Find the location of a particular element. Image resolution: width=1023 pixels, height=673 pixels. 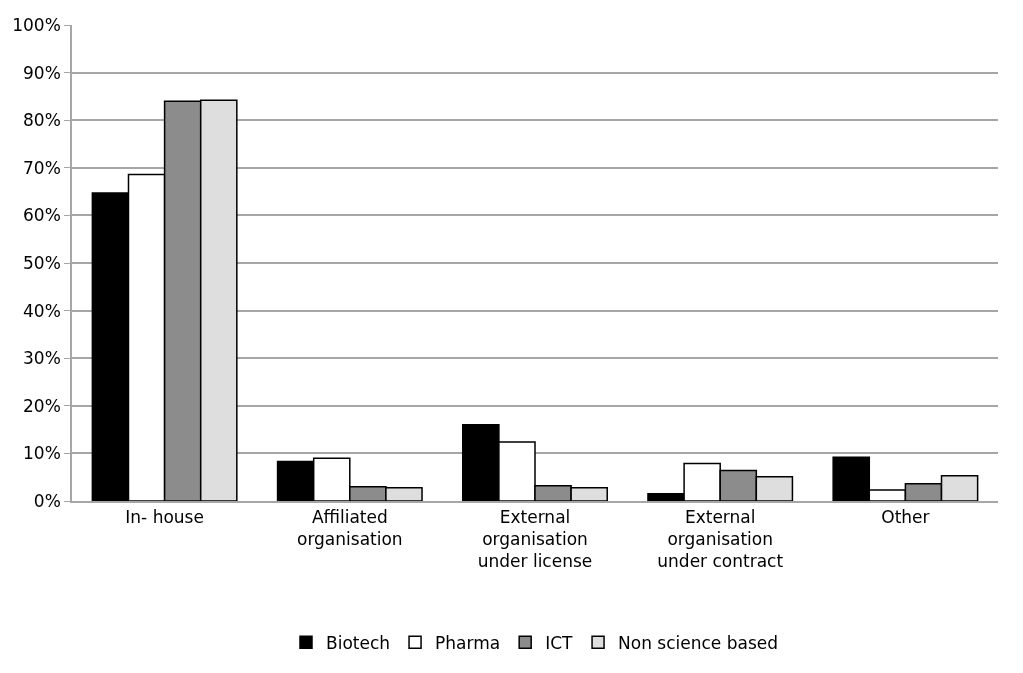

y-tick-label: 80% is located at coordinates (42, 120).